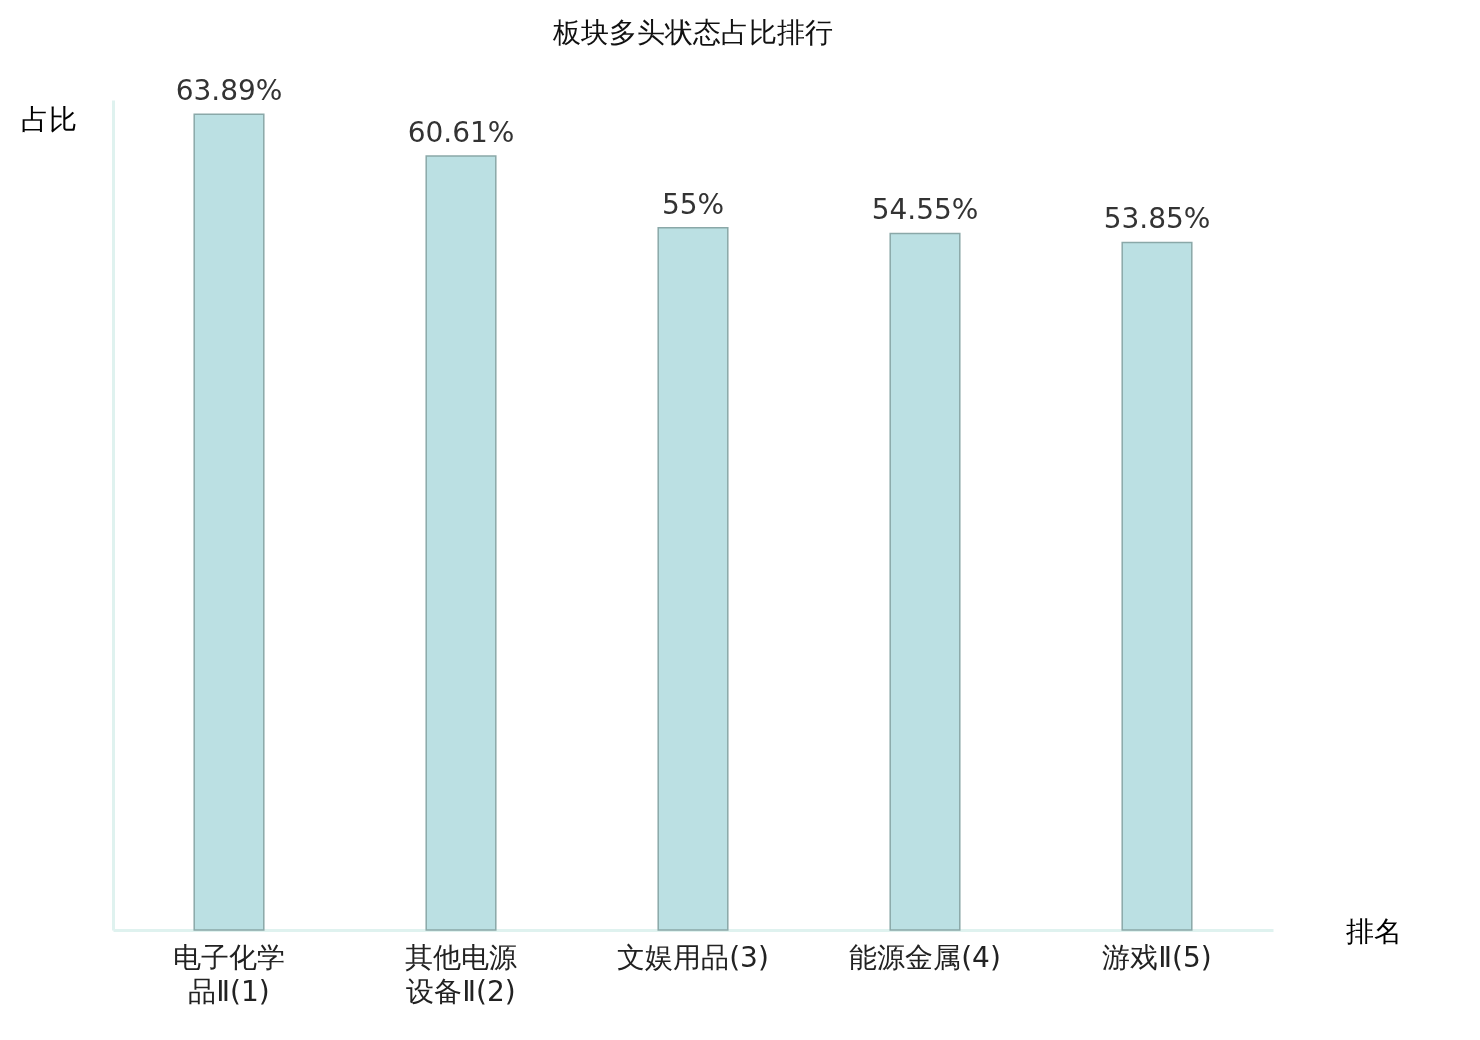  What do you see at coordinates (461, 133) in the screenshot?
I see `data-label: 60.61%` at bounding box center [461, 133].